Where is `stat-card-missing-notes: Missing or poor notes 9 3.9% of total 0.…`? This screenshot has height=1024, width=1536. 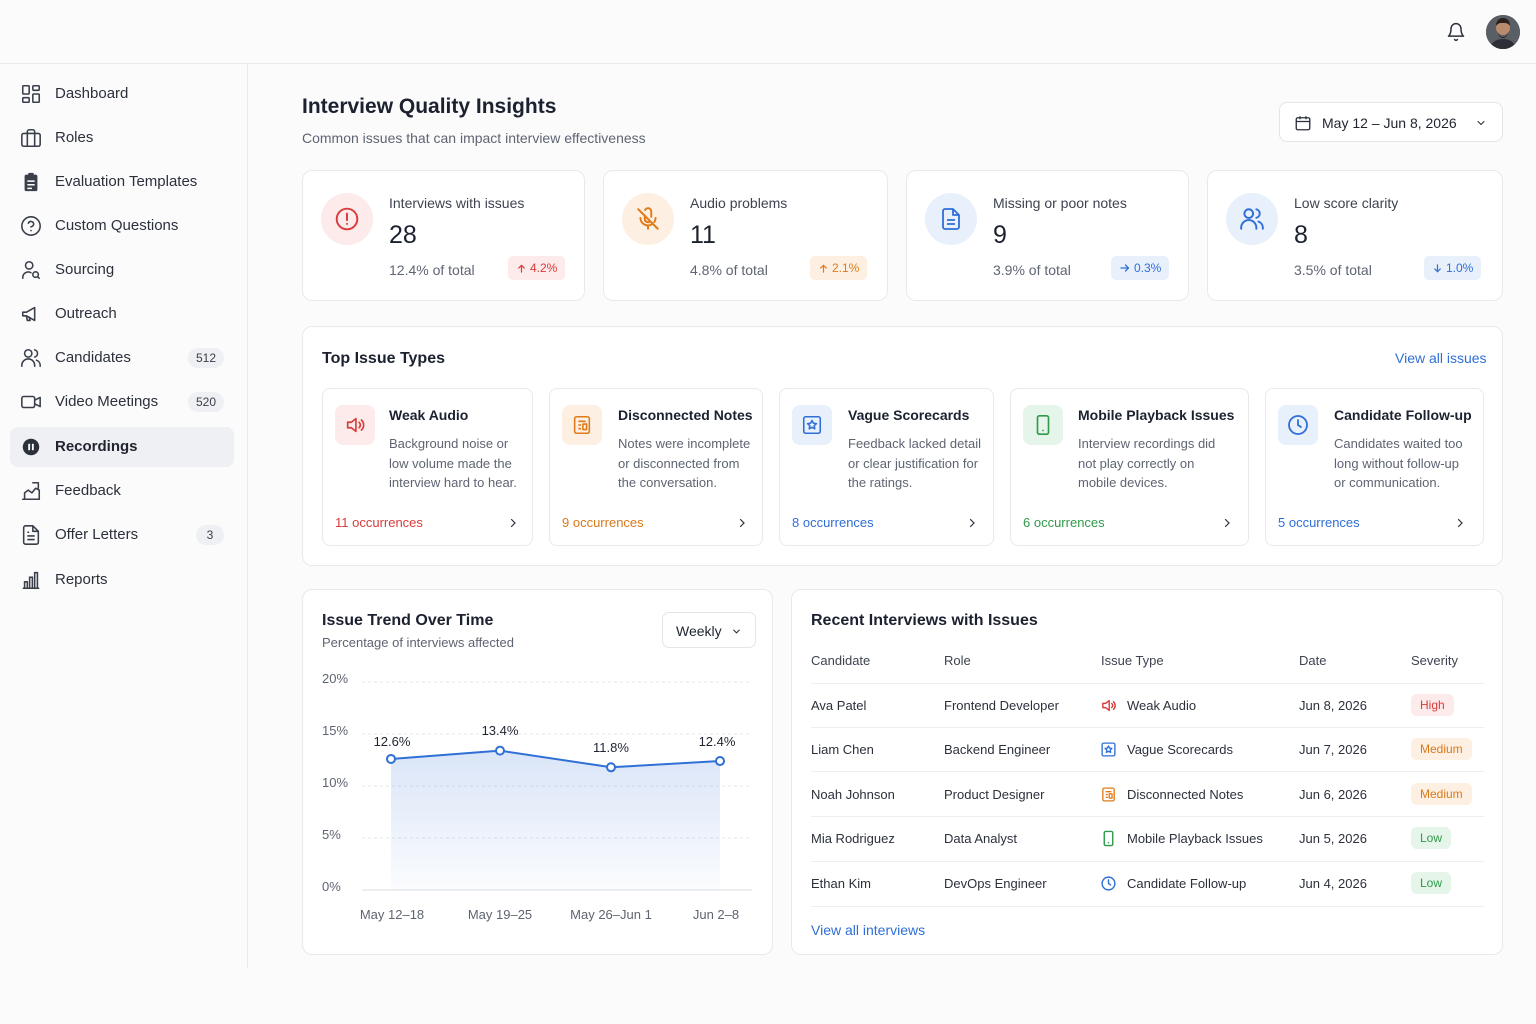
stat-card-missing-notes: Missing or poor notes 9 3.9% of total 0.… is located at coordinates (1047, 235).